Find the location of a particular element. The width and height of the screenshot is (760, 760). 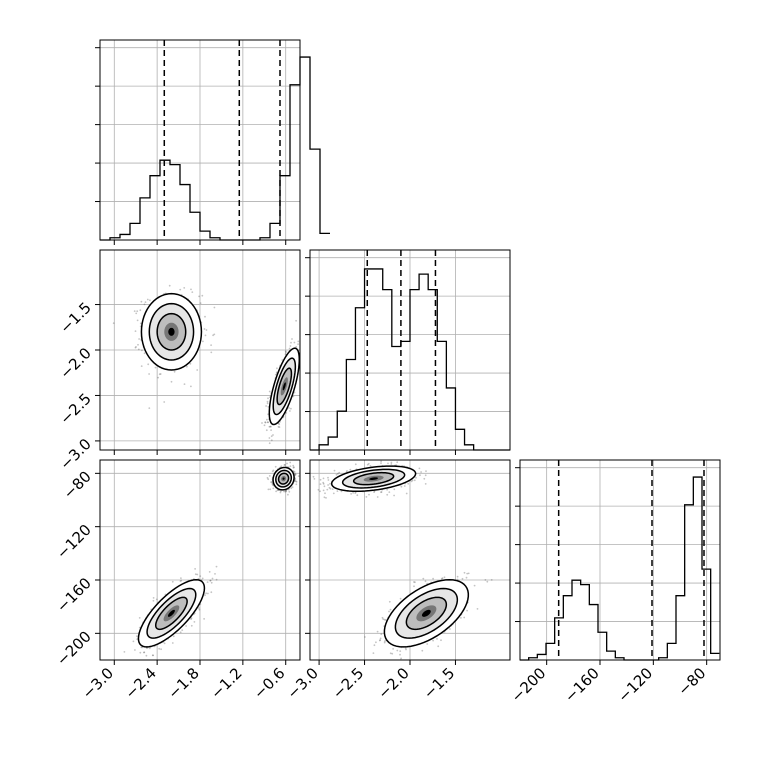

scatter-yz-xtick-label: −2.5 is located at coordinates (348, 683).